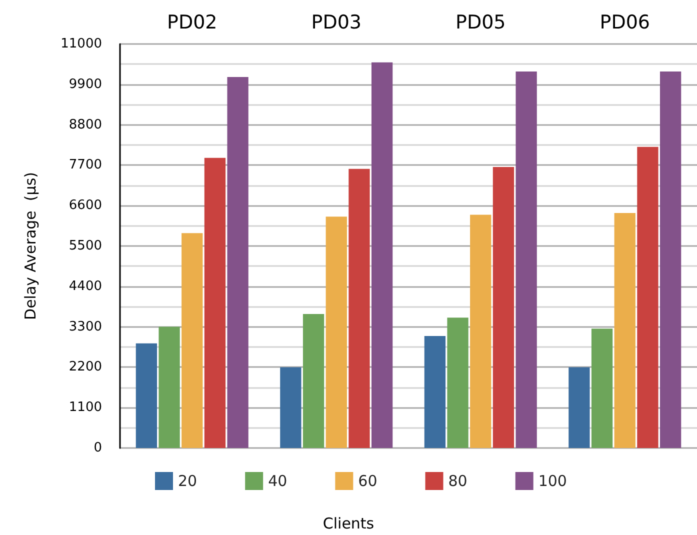 The height and width of the screenshot is (535, 697). Describe the element at coordinates (85, 286) in the screenshot. I see `y-tick-label: 4400` at that location.